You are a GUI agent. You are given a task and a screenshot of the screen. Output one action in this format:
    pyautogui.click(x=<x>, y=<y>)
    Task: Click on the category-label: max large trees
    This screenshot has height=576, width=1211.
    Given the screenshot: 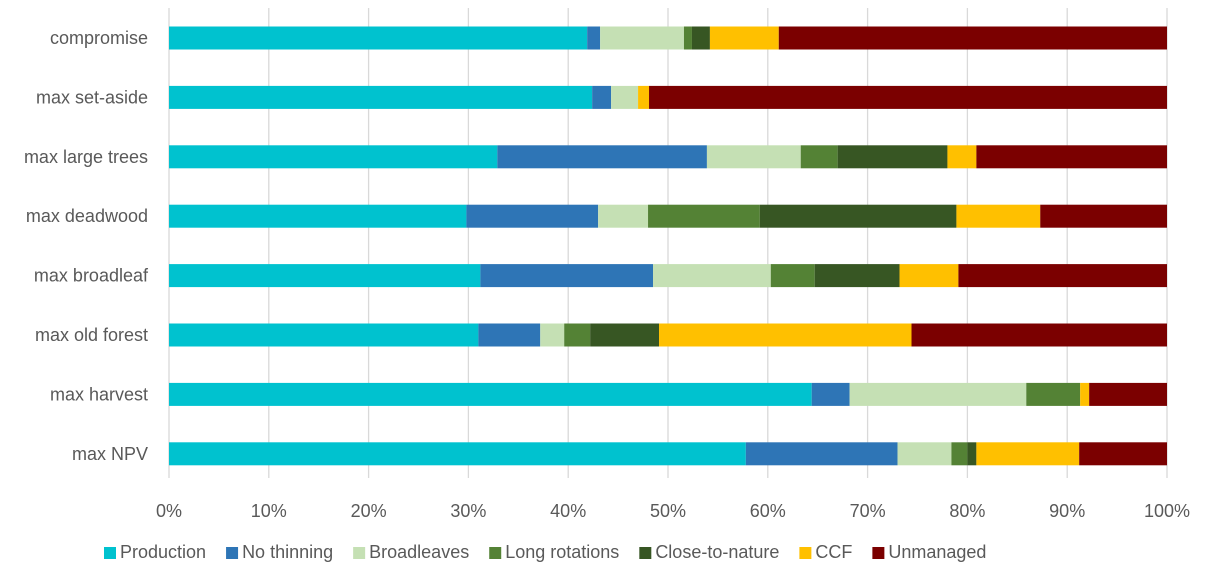 What is the action you would take?
    pyautogui.click(x=86, y=157)
    